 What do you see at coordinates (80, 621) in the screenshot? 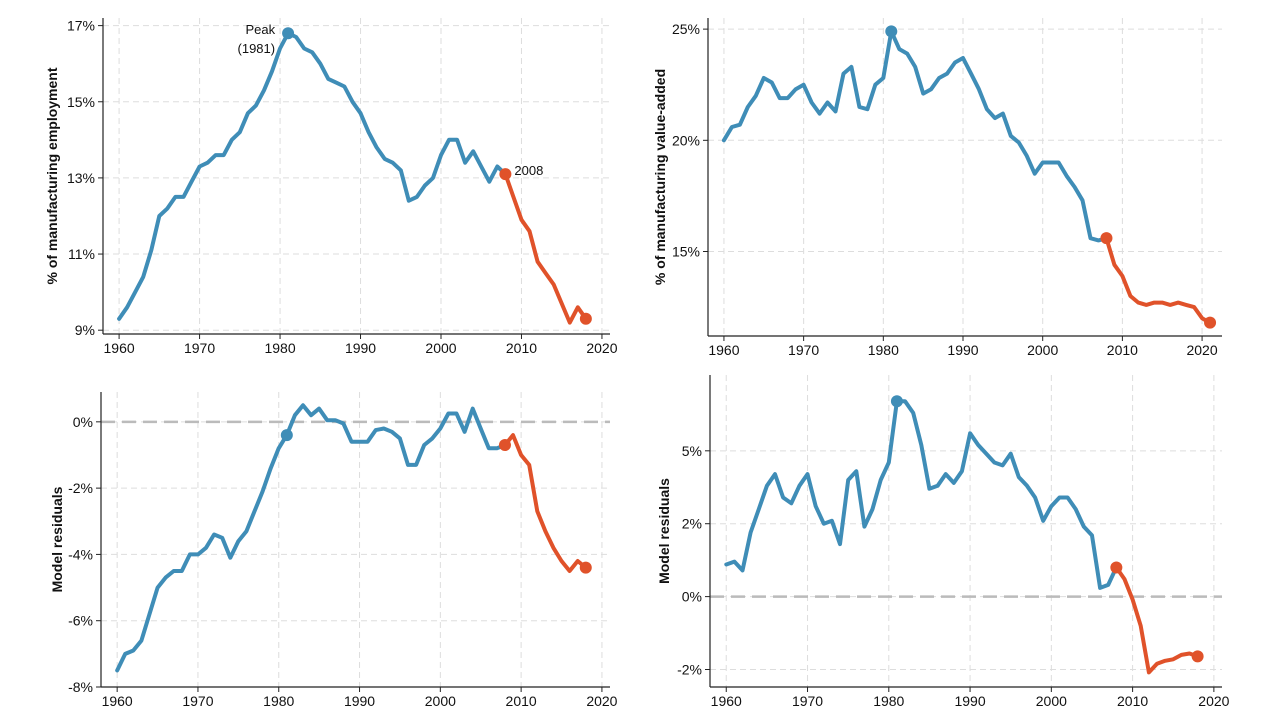
I see `y-tick-label: -6%` at bounding box center [80, 621].